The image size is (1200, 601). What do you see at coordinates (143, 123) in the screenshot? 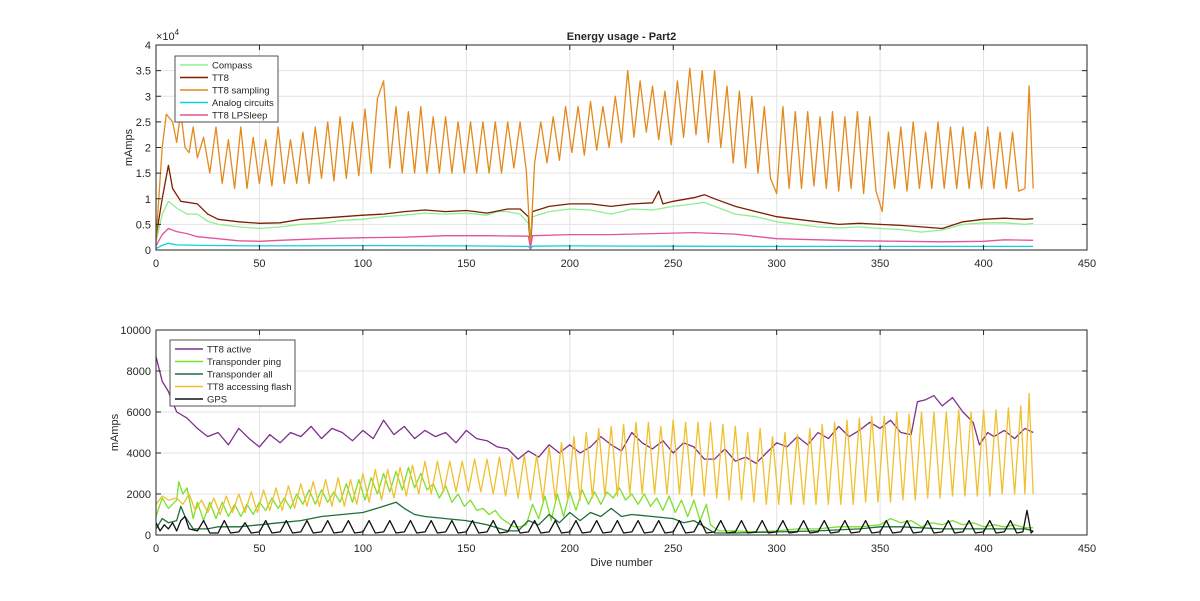
I see `y-tick-label: 2.5` at bounding box center [143, 123].